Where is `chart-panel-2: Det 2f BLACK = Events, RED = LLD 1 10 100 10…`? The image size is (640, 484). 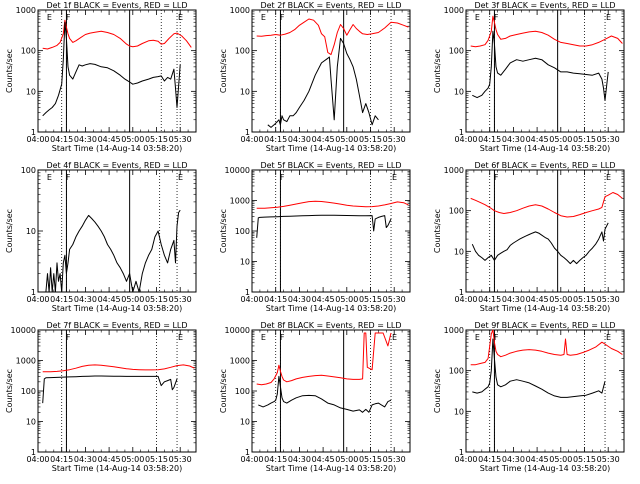
chart-panel-2: Det 2f BLACK = Events, RED = LLD 1 10 100 10… is located at coordinates (315, 77).